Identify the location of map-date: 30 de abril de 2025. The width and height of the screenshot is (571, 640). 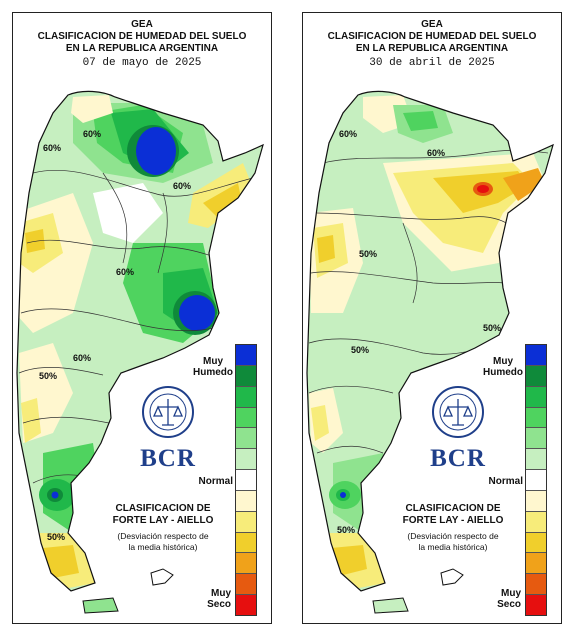
(432, 63).